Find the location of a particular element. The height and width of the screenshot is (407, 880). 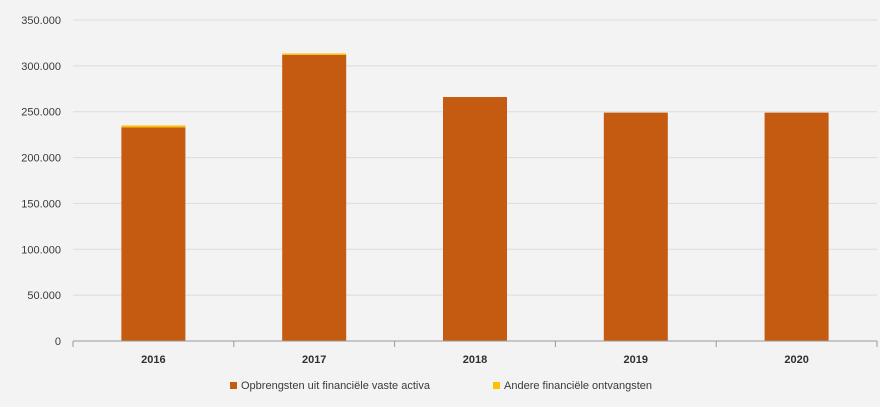

x-tick-label: 2020 is located at coordinates (796, 360).